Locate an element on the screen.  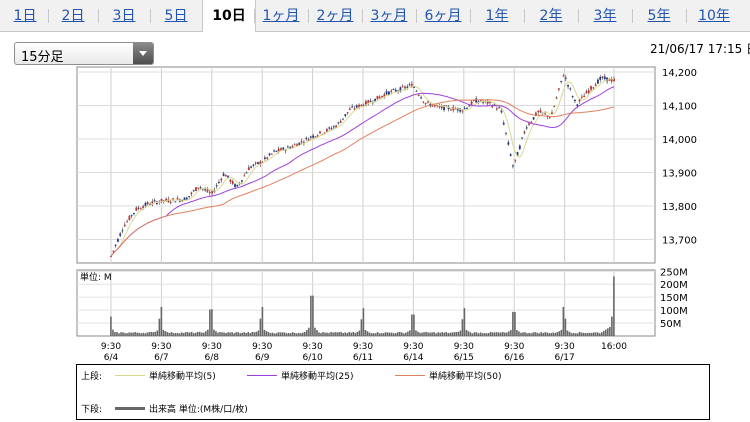
tab-4: 10日 is located at coordinates (229, 16).